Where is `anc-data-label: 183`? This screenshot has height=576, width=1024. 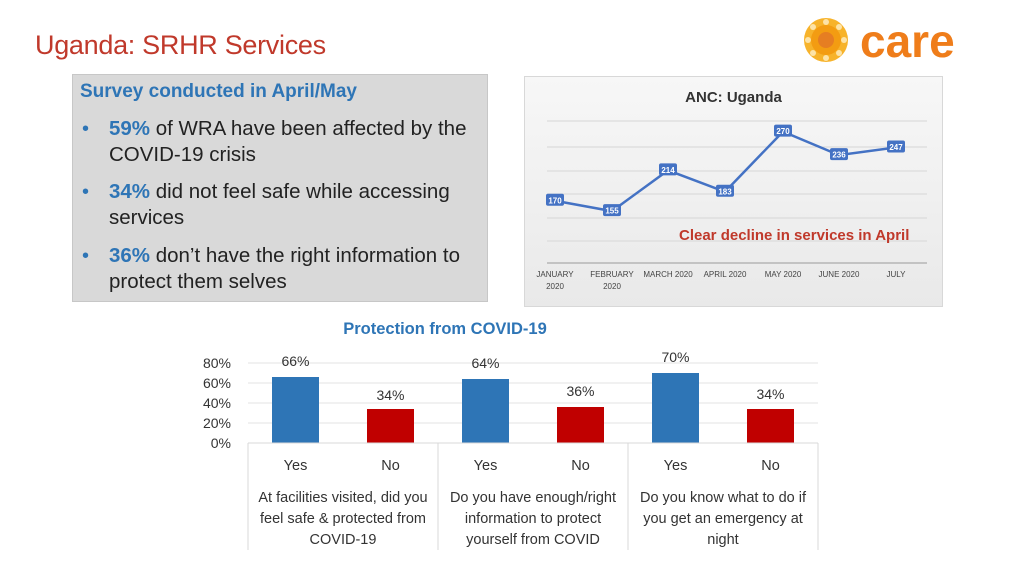
anc-data-label: 183 is located at coordinates (725, 190).